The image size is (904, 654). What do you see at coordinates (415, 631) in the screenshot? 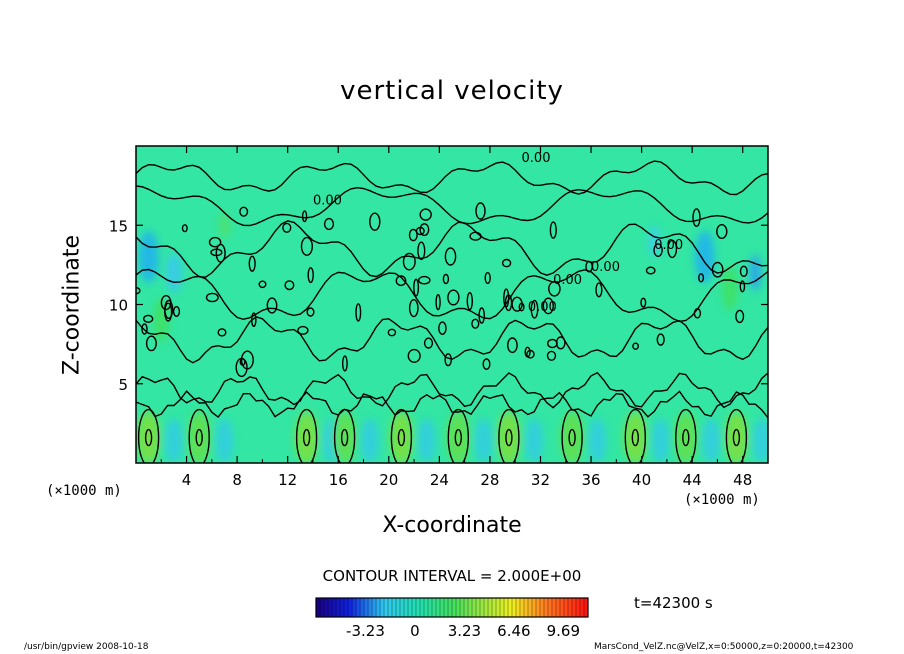
I see `colorbar-tick-label: 0` at bounding box center [415, 631].